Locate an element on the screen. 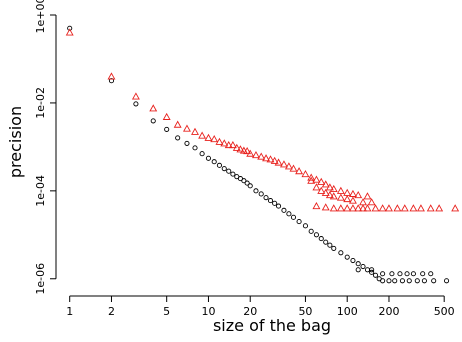 The image size is (462, 342). x-axis: 1 2 5 10 20 50 100 200 500 is located at coordinates (260, 306).